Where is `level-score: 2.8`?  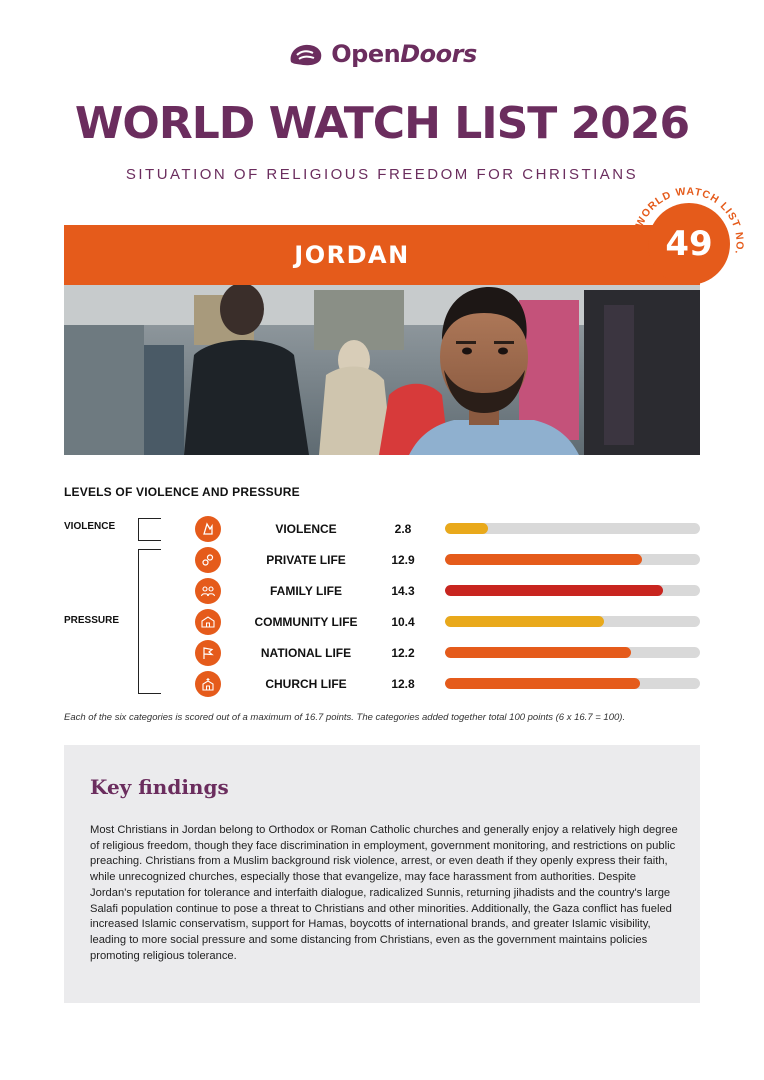 level-score: 2.8 is located at coordinates (403, 529).